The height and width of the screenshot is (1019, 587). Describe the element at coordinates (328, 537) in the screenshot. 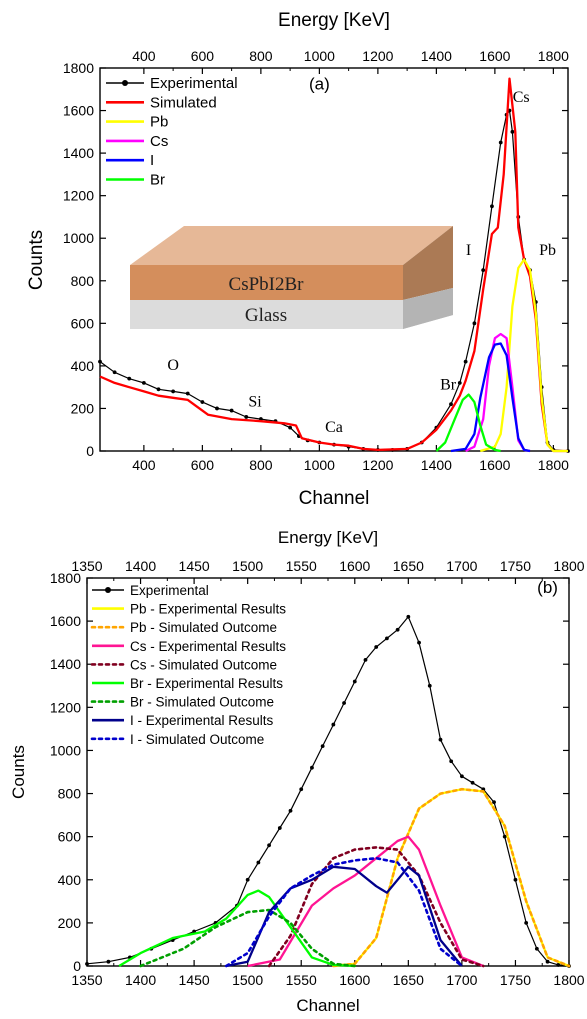

I see `b-x2-title: Energy [KeV]` at that location.